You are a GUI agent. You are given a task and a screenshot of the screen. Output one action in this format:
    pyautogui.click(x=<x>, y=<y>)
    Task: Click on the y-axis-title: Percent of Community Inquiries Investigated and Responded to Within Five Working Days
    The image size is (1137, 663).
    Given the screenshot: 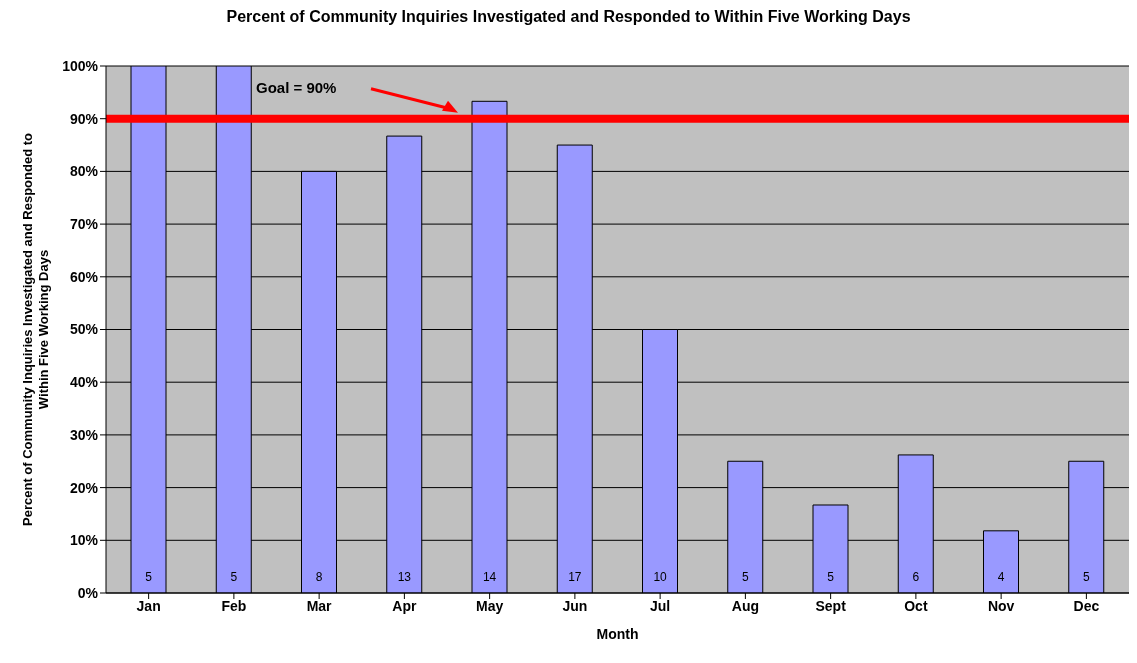 What is the action you would take?
    pyautogui.click(x=35, y=329)
    